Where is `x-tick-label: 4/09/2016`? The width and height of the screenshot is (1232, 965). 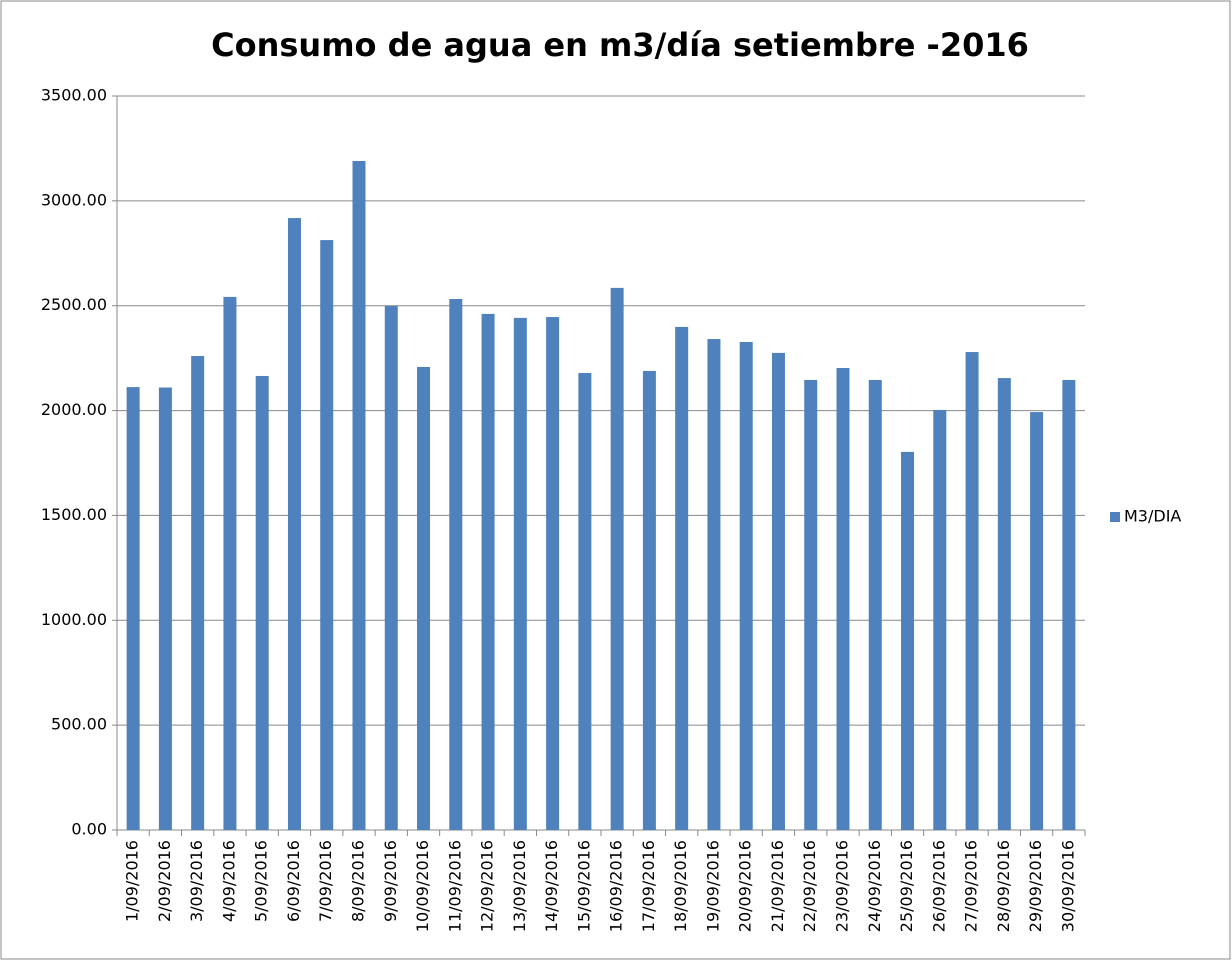 x-tick-label: 4/09/2016 is located at coordinates (228, 881).